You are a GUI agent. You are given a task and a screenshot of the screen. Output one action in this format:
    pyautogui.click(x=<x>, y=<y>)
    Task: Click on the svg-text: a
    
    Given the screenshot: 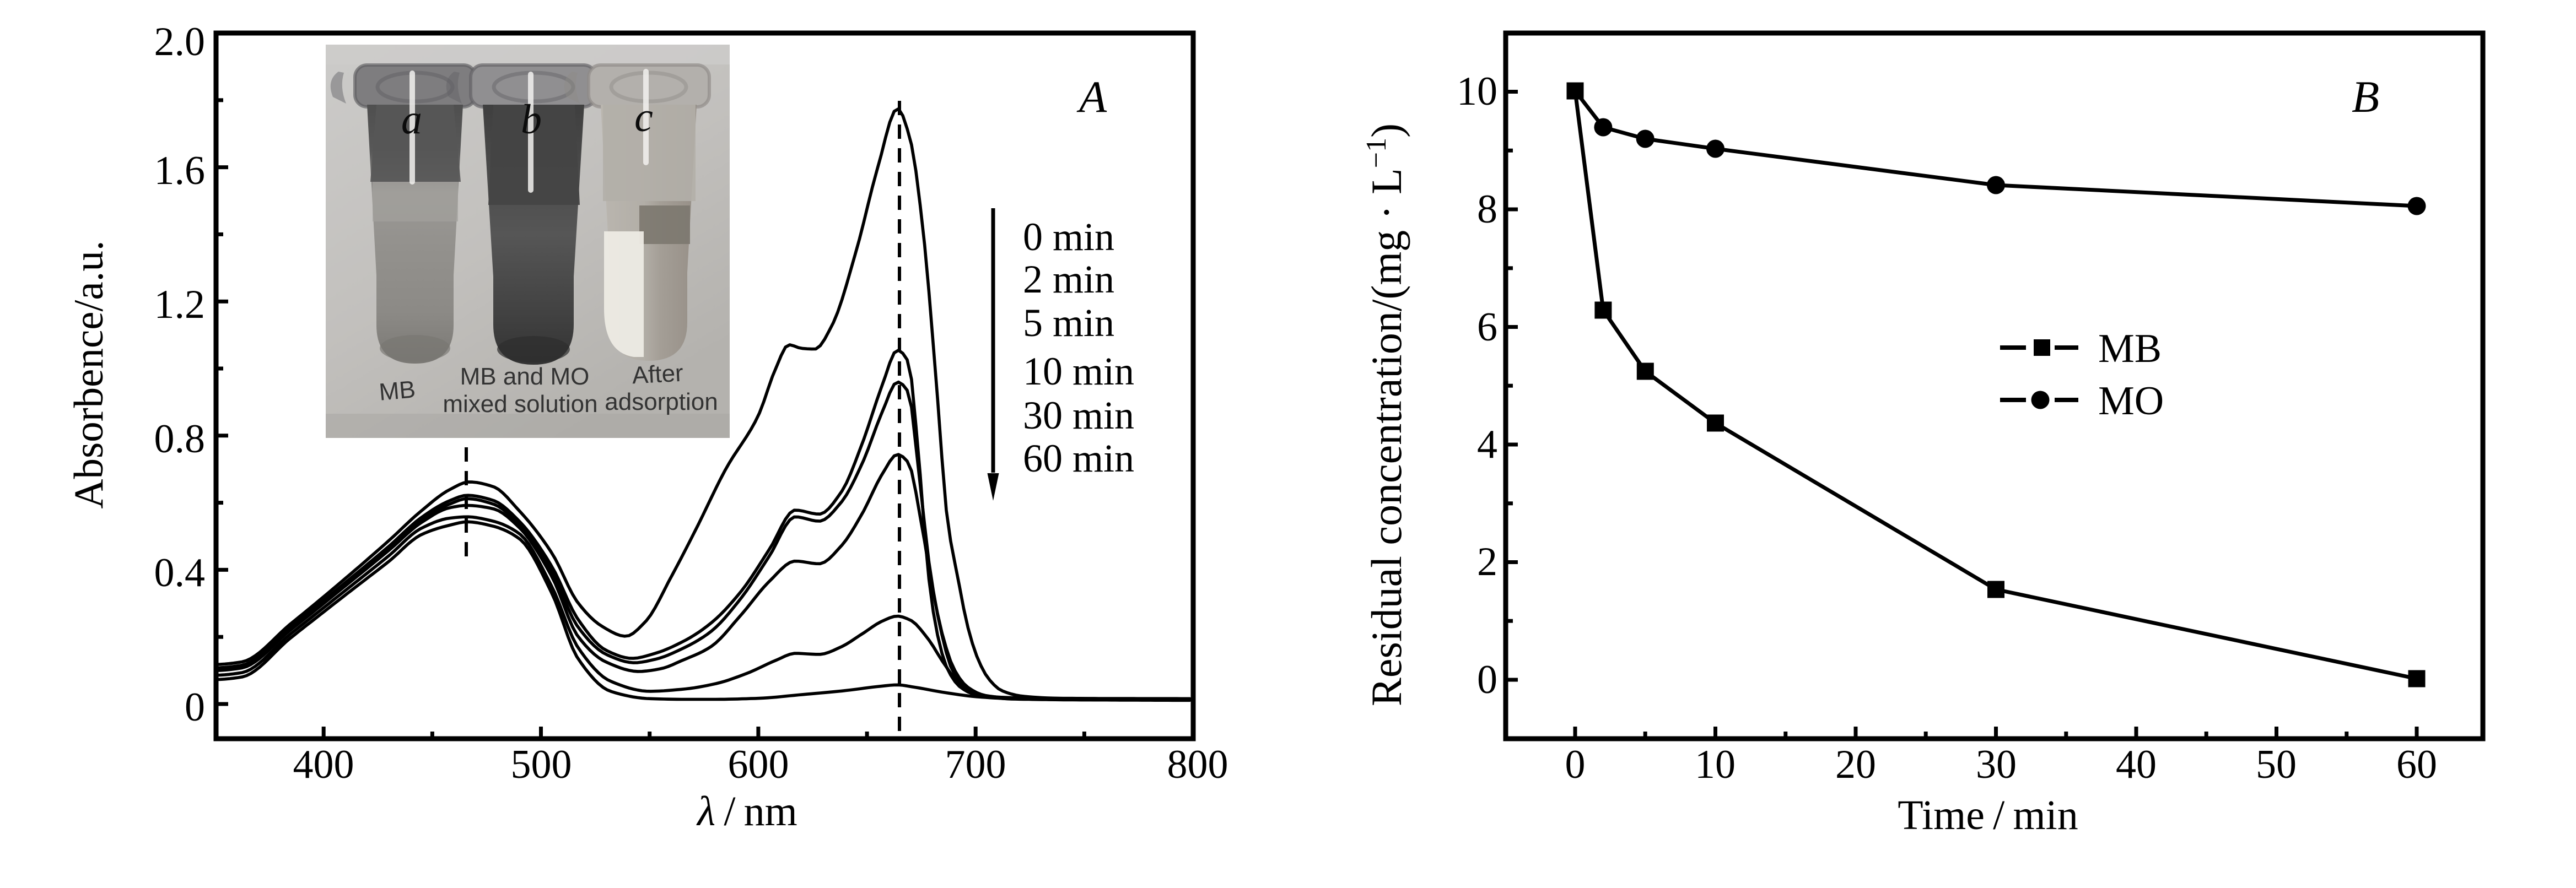 What is the action you would take?
    pyautogui.click(x=411, y=120)
    